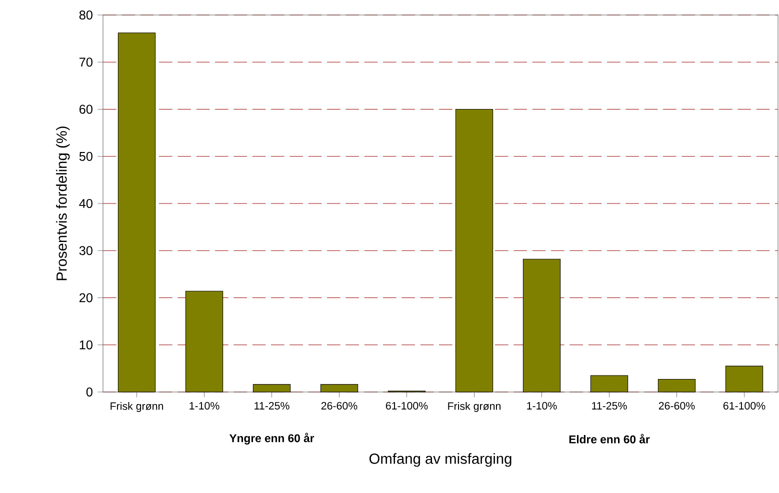 This screenshot has height=493, width=779. Describe the element at coordinates (86, 297) in the screenshot. I see `y-tick-label: 20` at that location.